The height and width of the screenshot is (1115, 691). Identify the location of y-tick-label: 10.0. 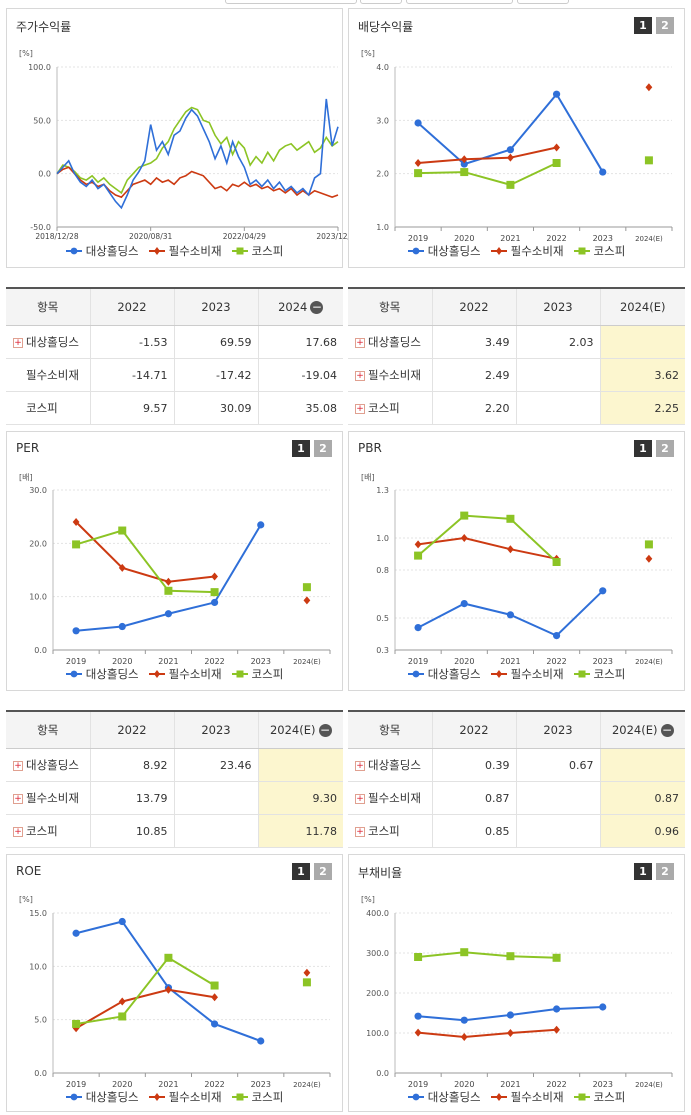
(38, 597).